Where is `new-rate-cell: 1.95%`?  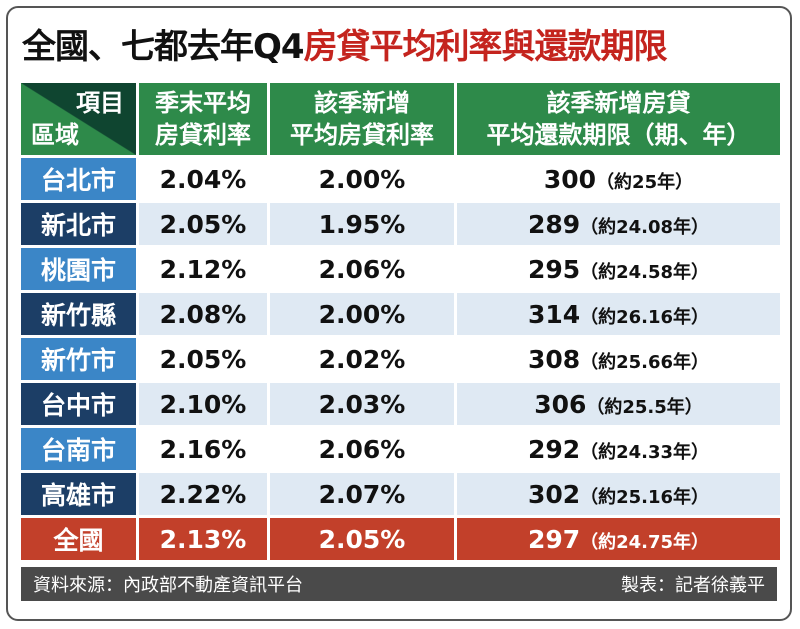
new-rate-cell: 1.95% is located at coordinates (362, 224).